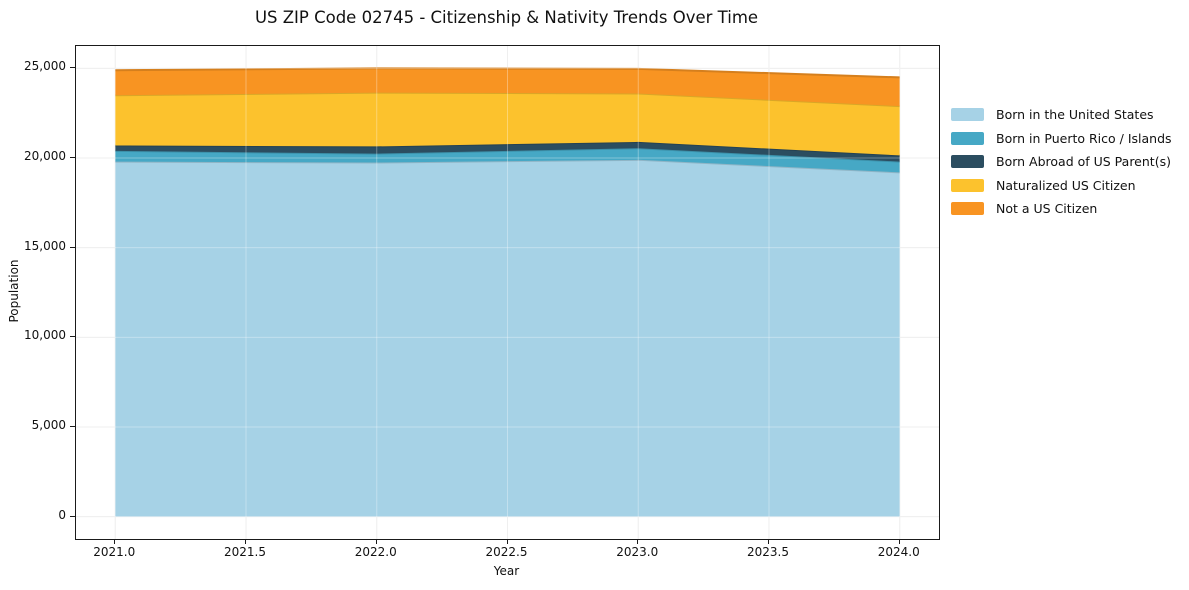  What do you see at coordinates (45, 66) in the screenshot?
I see `y-tick-label: 25,000` at bounding box center [45, 66].